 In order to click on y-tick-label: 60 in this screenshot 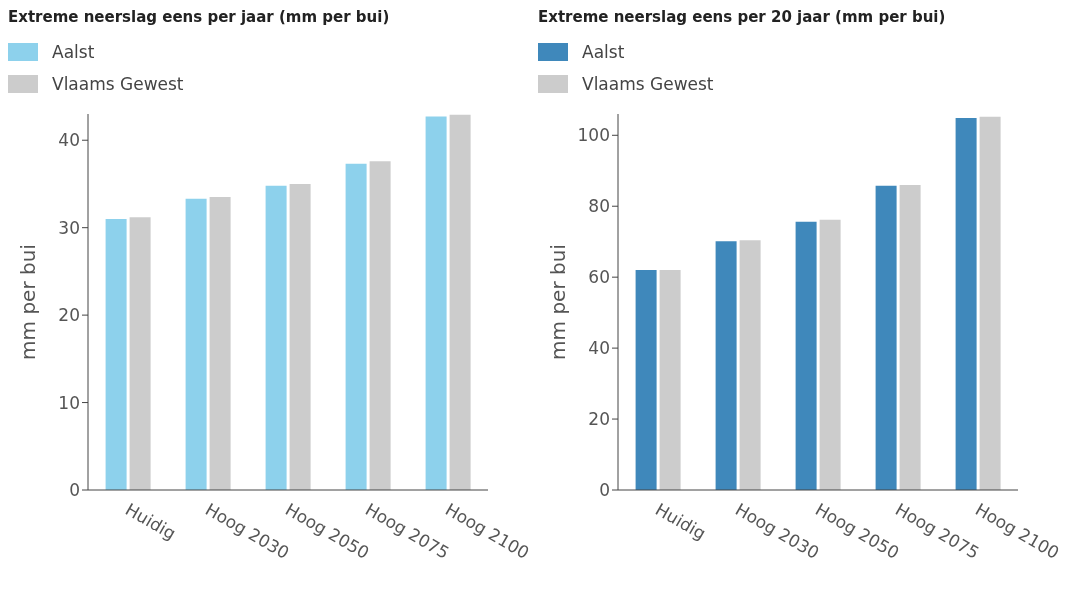, I will do `click(599, 277)`.